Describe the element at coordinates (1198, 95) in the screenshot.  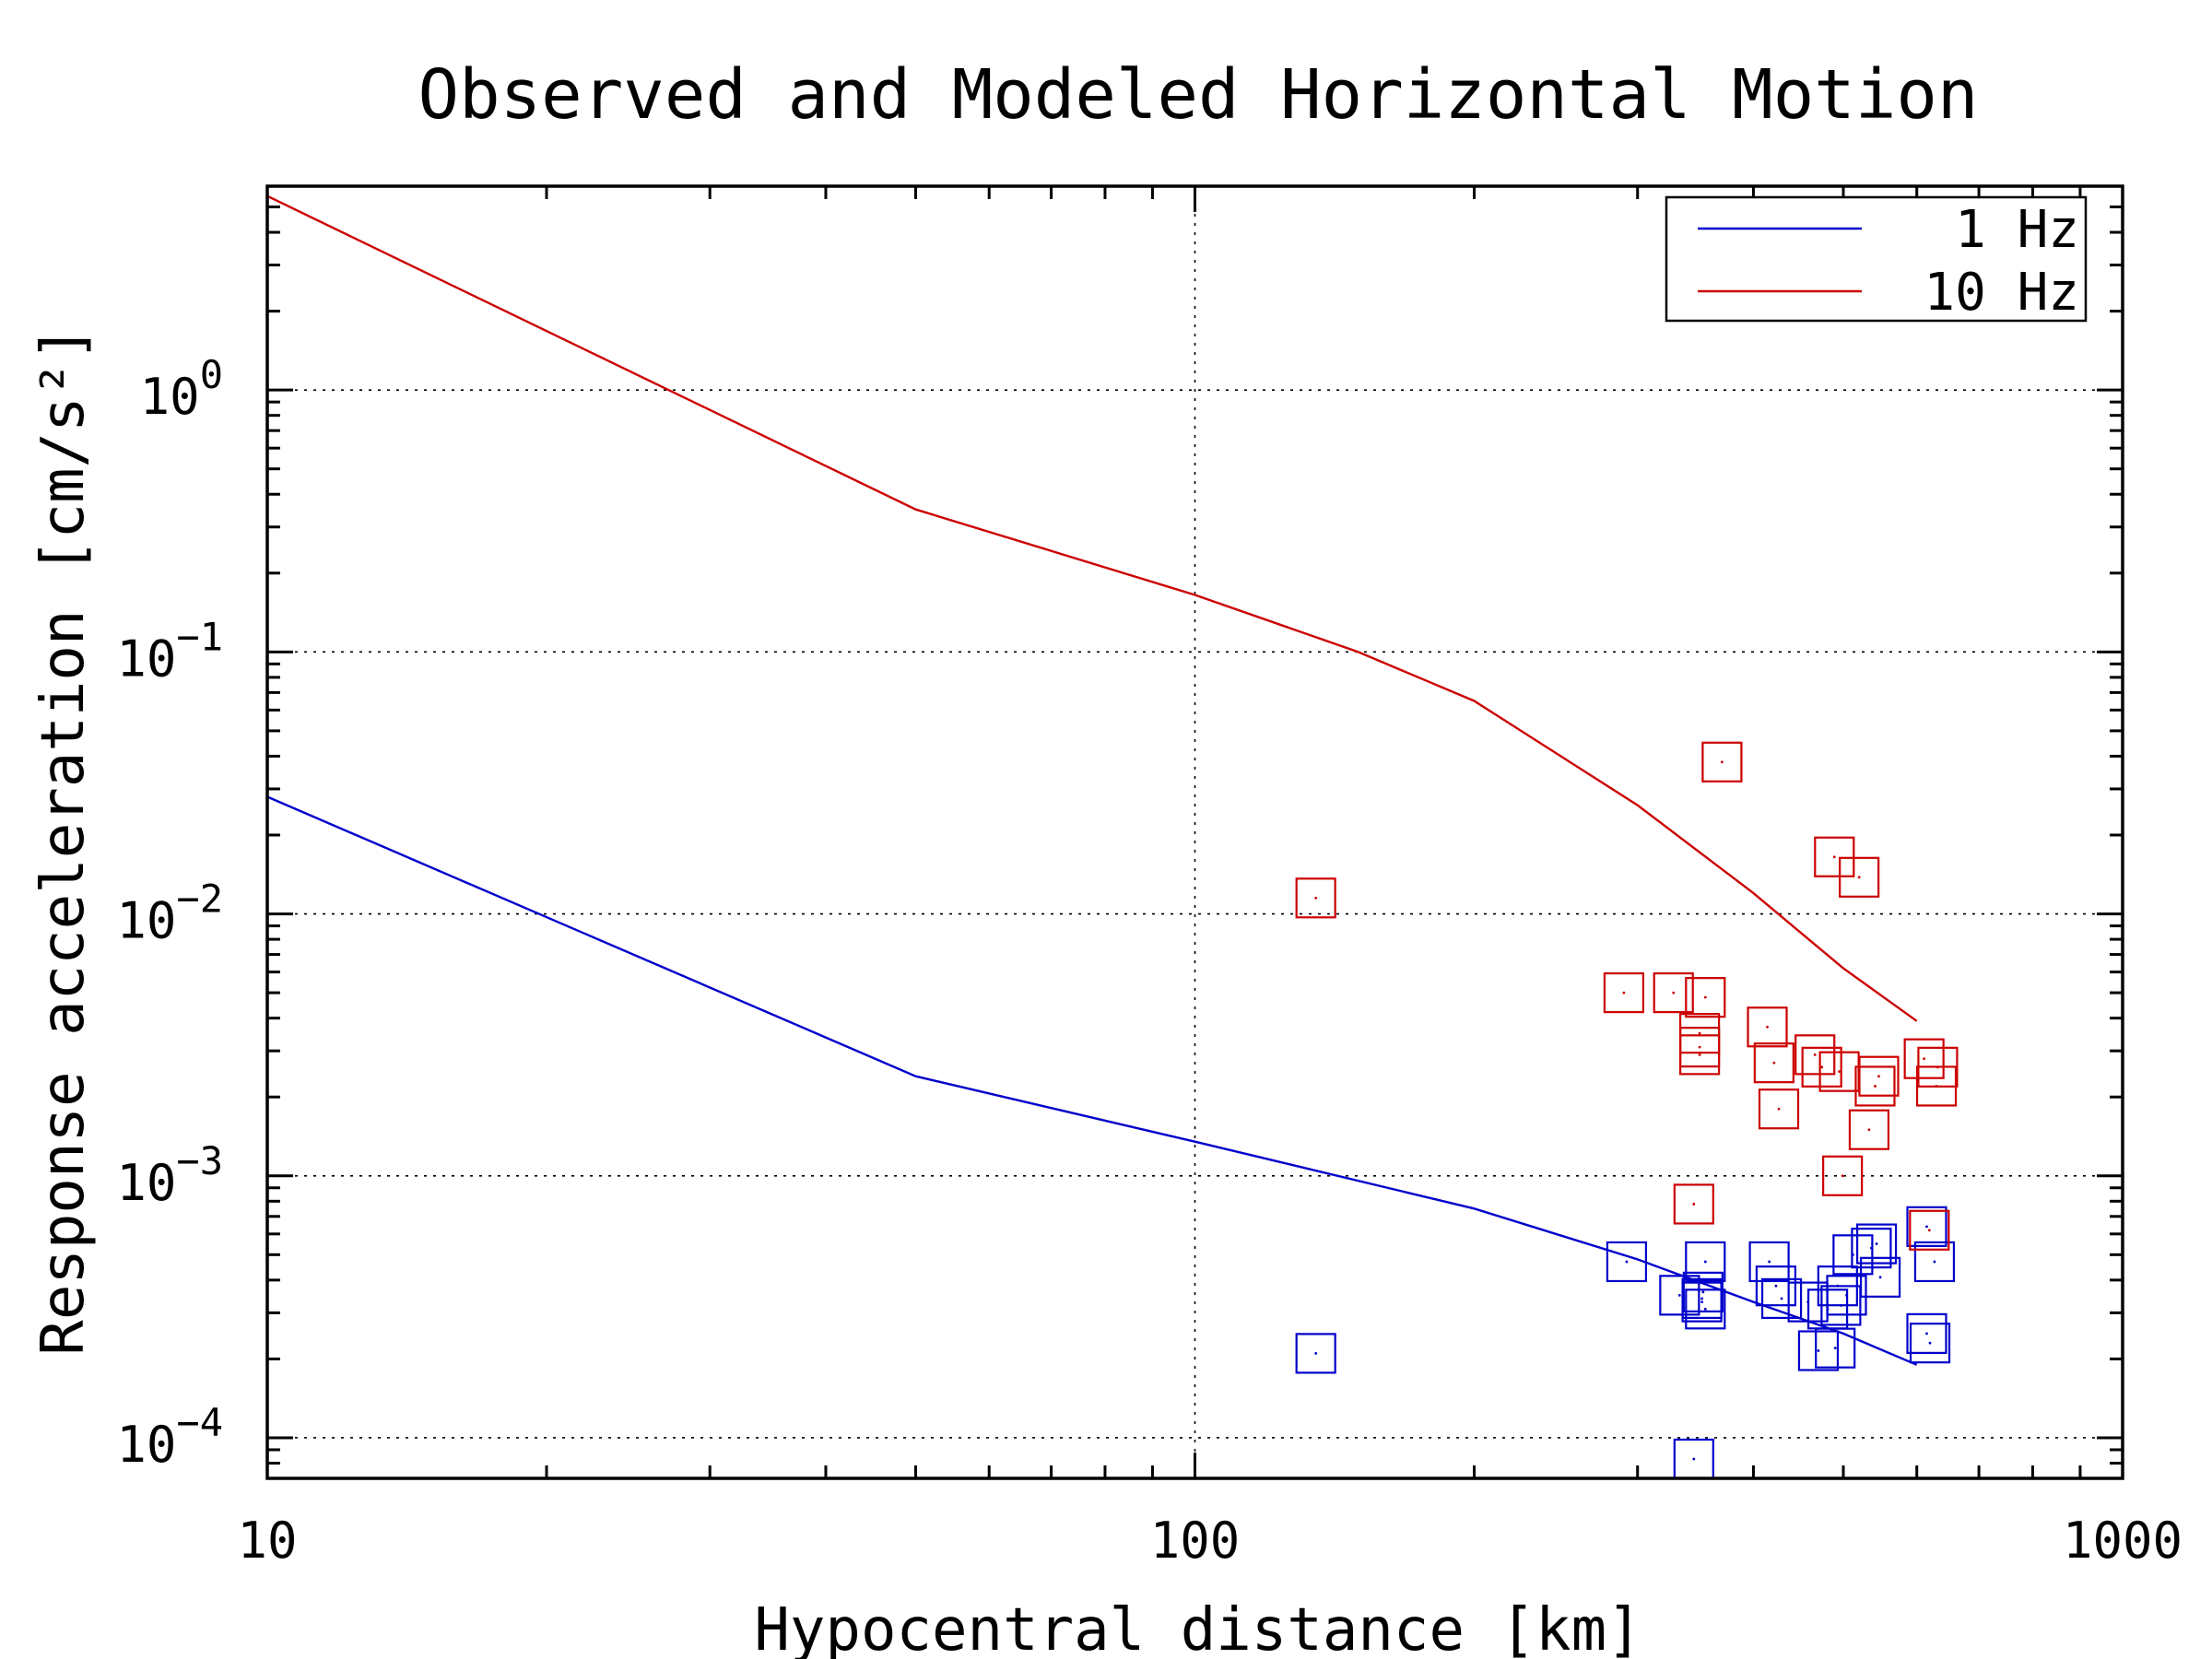
I see `chart-title: Observed and Modeled Horizontal Motion` at that location.